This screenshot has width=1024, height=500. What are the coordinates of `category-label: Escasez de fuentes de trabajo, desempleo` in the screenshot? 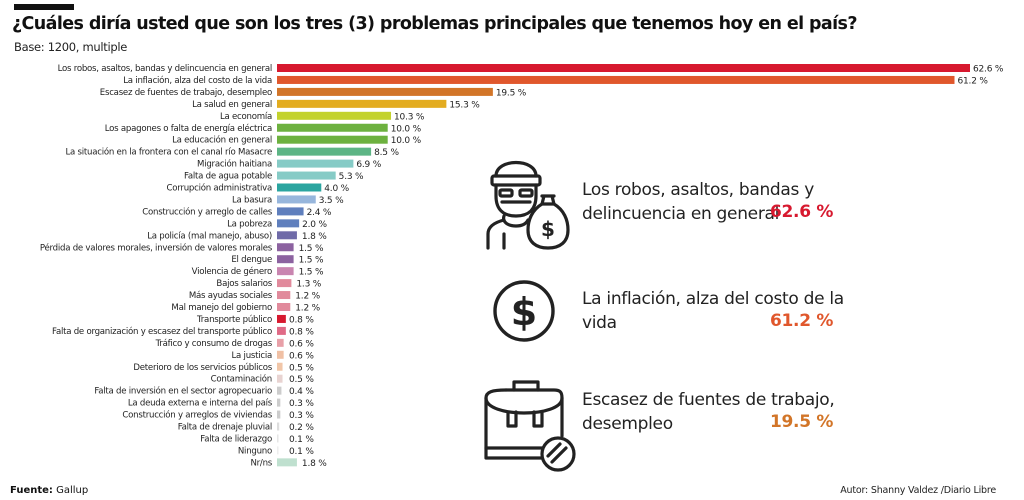 It's located at (186, 93).